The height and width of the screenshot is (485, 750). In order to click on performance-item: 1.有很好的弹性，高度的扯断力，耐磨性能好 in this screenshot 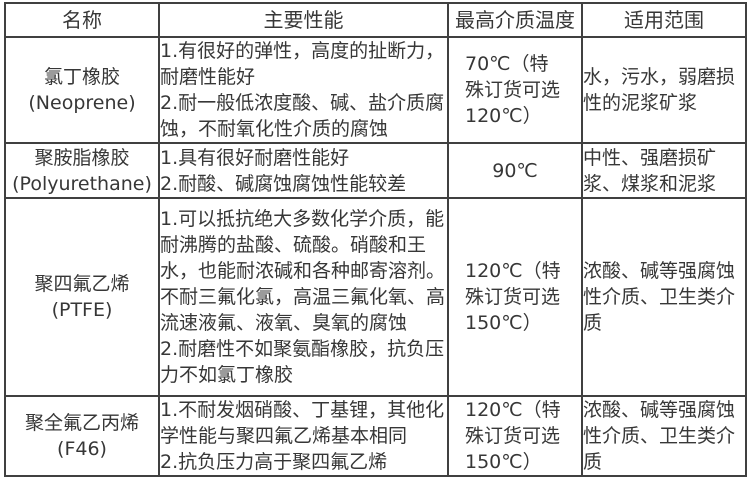, I will do `click(302, 64)`.